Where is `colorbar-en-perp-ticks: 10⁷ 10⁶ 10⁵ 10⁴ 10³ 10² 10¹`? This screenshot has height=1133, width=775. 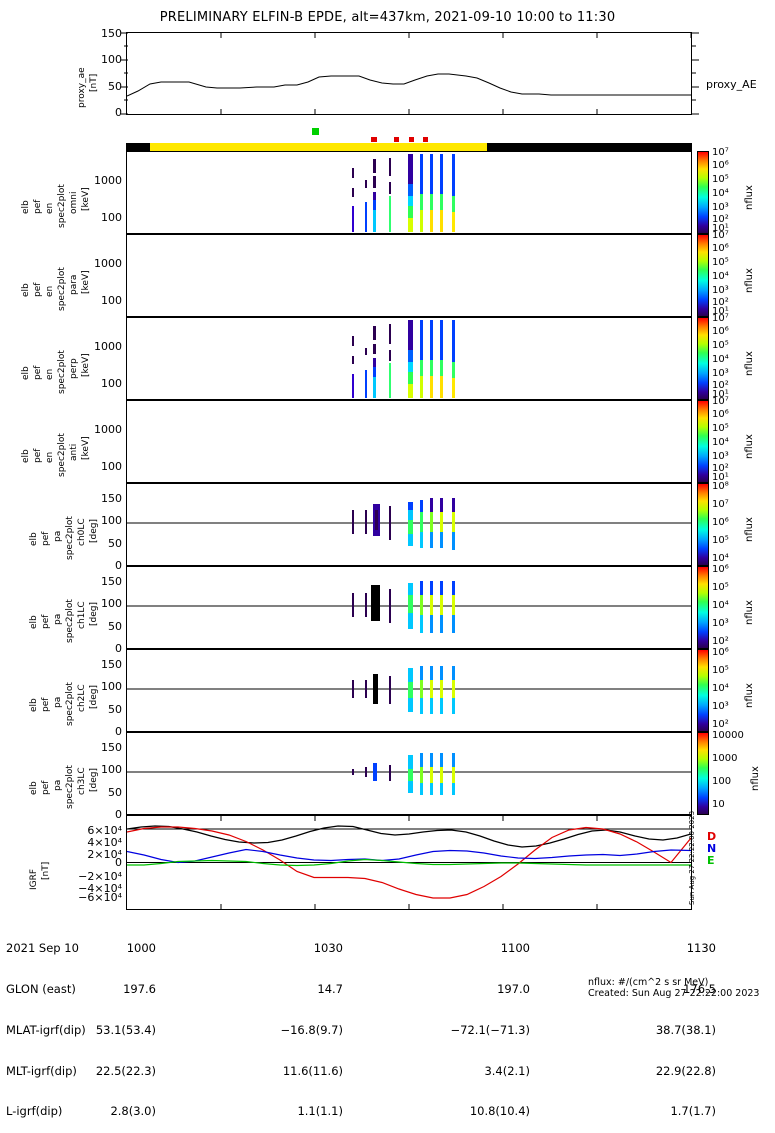 colorbar-en-perp-ticks: 10⁷ 10⁶ 10⁵ 10⁴ 10³ 10² 10¹ is located at coordinates (732, 356).